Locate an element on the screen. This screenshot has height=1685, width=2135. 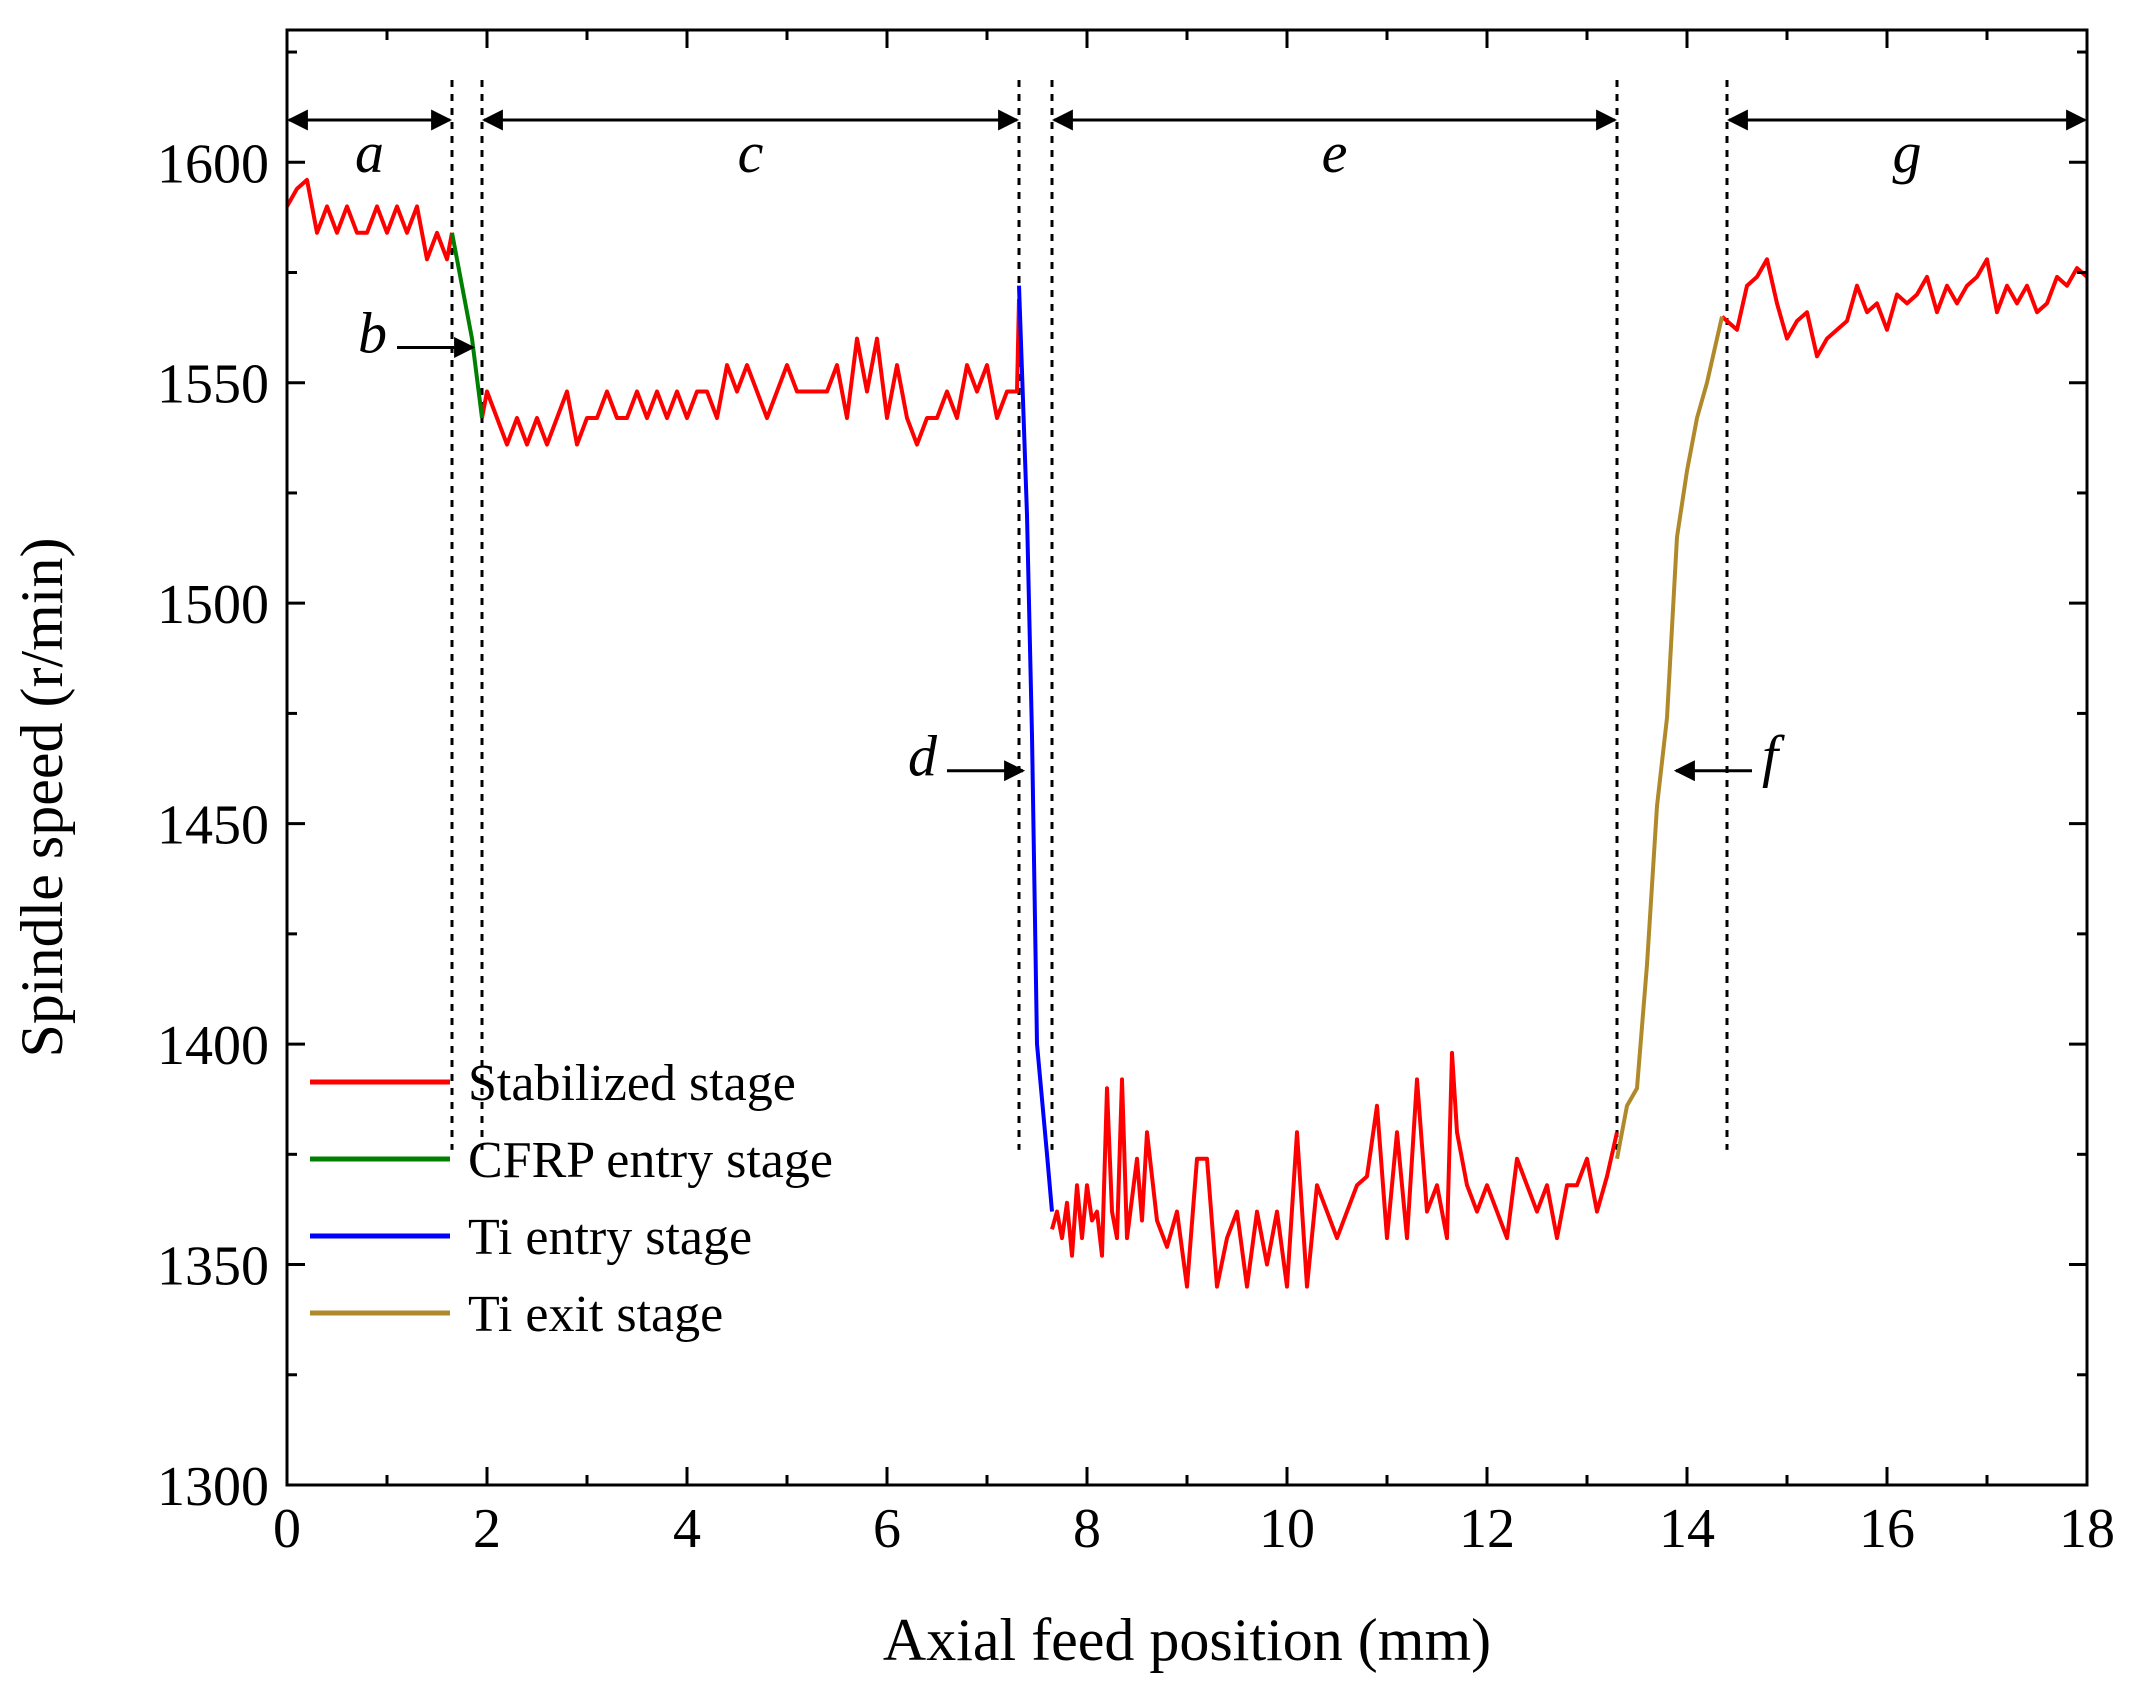
x-tick-label: 8 is located at coordinates (1087, 1529).